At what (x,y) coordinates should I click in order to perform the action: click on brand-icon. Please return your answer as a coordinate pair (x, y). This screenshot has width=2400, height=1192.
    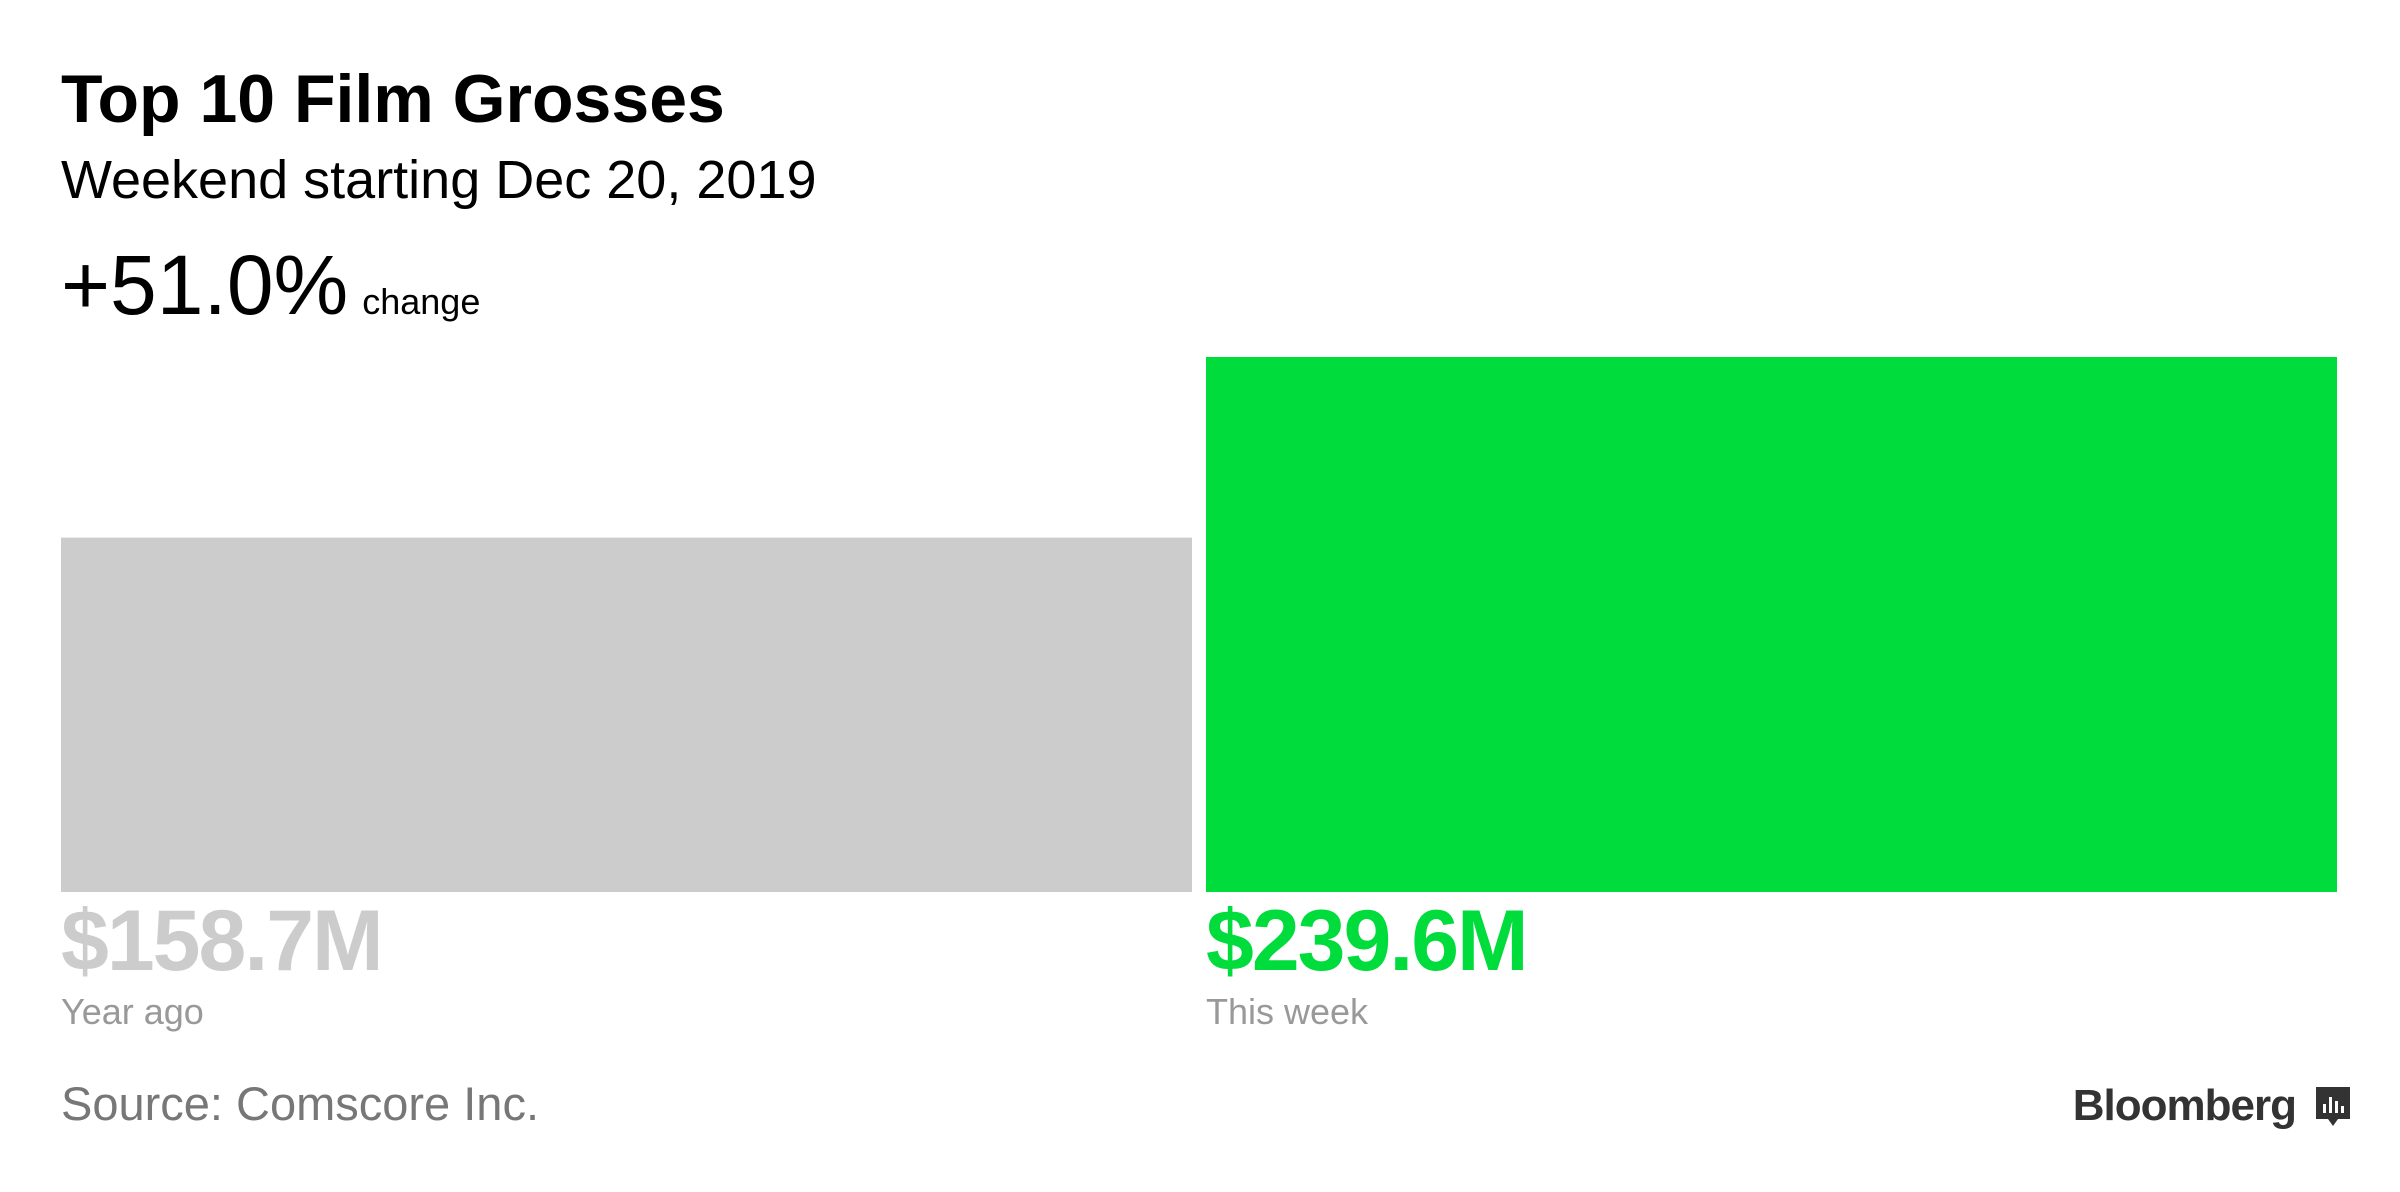
    Looking at the image, I should click on (2333, 1106).